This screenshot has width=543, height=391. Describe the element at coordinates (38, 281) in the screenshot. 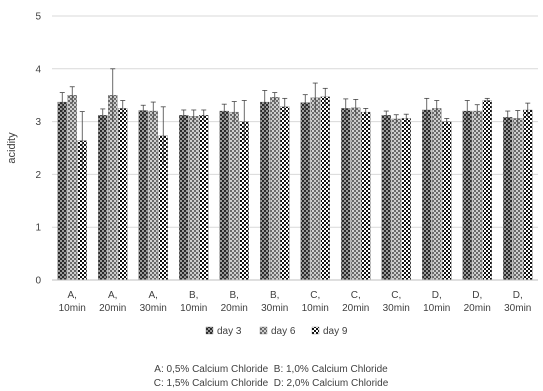

I see `y-tick-label: 0` at that location.